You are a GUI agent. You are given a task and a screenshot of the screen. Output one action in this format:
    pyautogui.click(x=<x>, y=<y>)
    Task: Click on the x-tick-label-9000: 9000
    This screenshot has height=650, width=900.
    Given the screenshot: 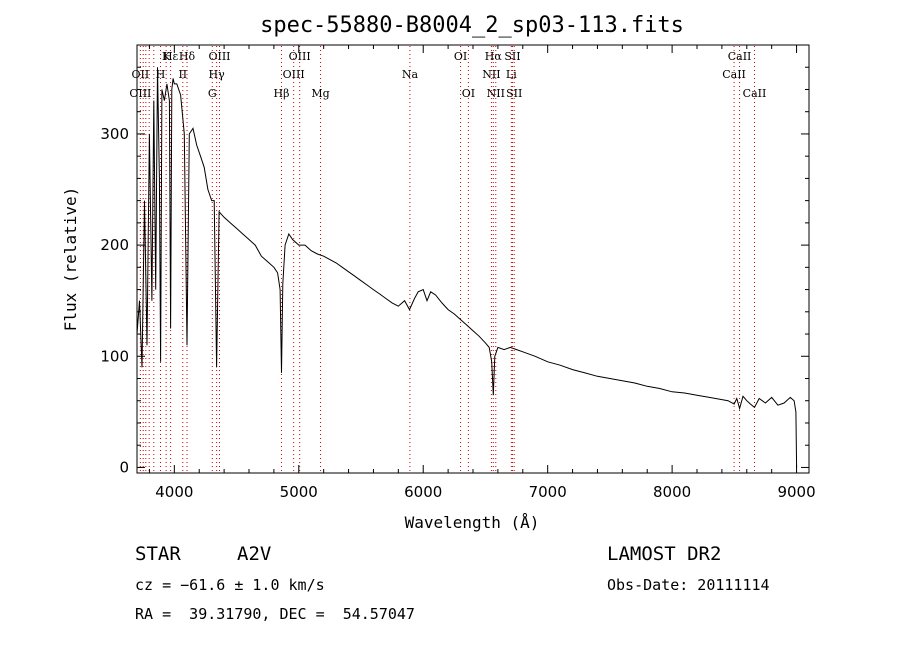 What is the action you would take?
    pyautogui.click(x=796, y=492)
    